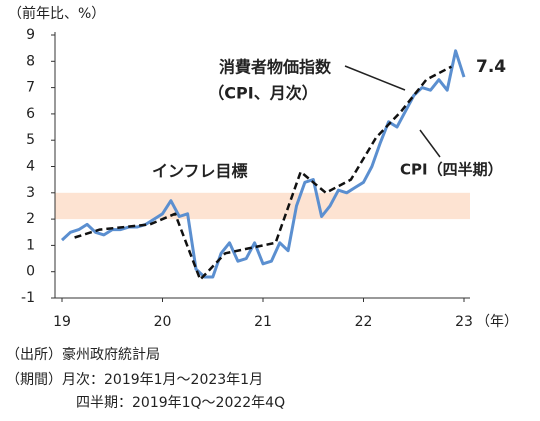 The image size is (540, 421). What do you see at coordinates (364, 322) in the screenshot?
I see `x-tick-label: 22` at bounding box center [364, 322].